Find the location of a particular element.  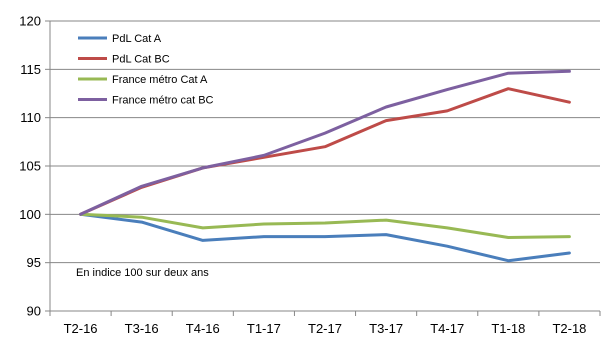

y-tick-label-95: 95 is located at coordinates (34, 262).